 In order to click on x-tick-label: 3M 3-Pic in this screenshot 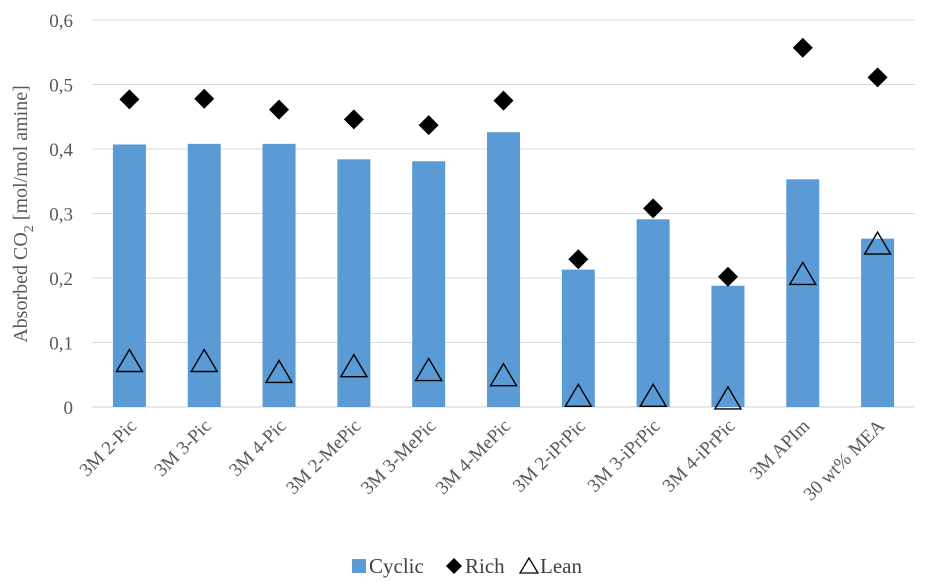, I will do `click(183, 448)`.